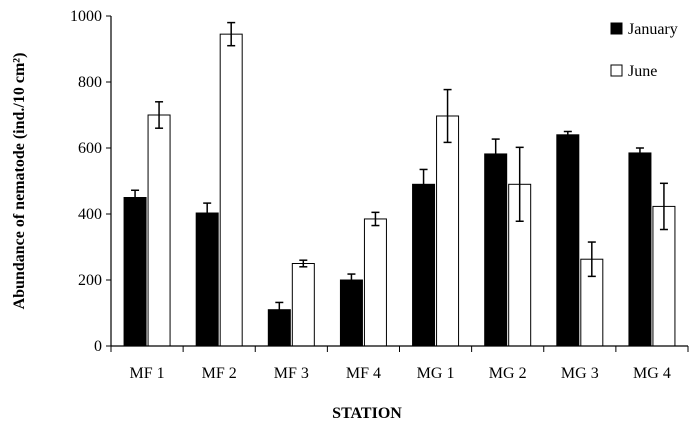  I want to click on y-tick-label: 800, so click(90, 82).